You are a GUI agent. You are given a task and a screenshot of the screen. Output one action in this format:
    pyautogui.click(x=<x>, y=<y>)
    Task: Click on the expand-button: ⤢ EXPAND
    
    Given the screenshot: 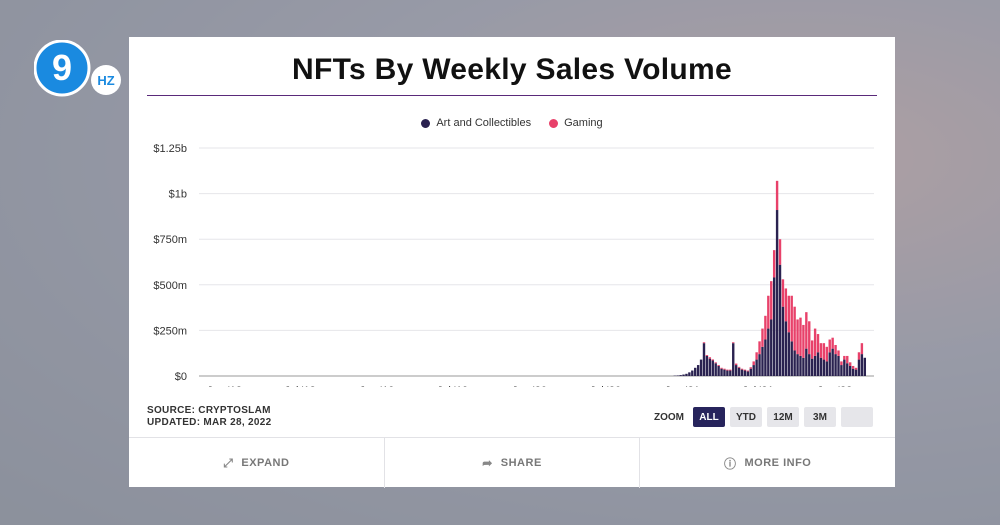 What is the action you would take?
    pyautogui.click(x=257, y=463)
    